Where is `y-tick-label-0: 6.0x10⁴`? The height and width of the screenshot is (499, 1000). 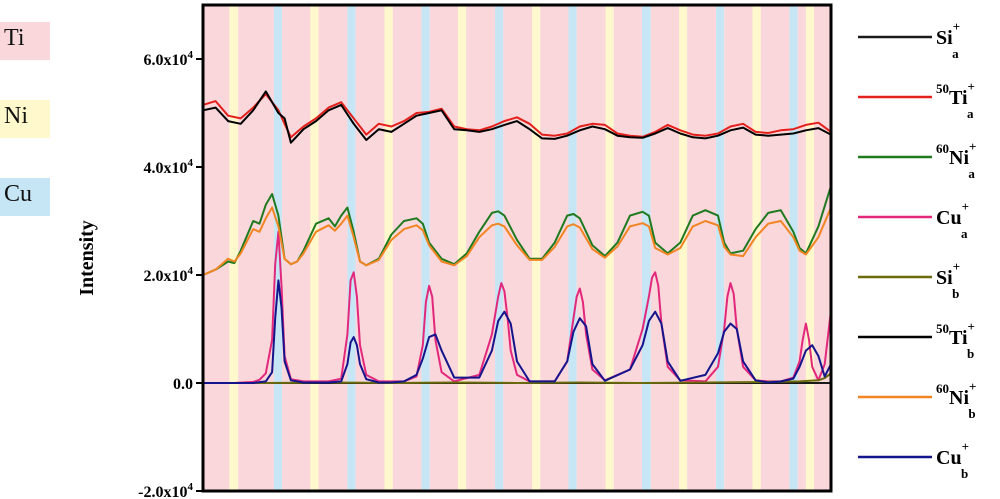 y-tick-label-0: 6.0x10⁴ is located at coordinates (169, 59).